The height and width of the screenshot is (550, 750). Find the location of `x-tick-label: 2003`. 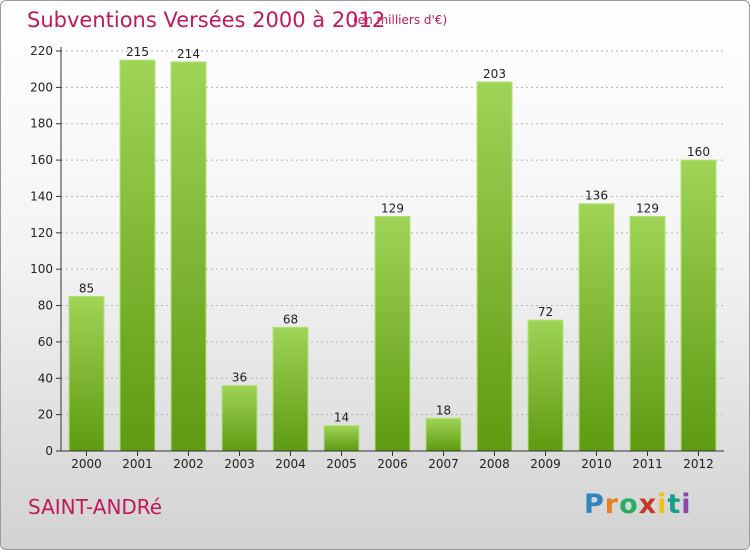

x-tick-label: 2003 is located at coordinates (239, 464).